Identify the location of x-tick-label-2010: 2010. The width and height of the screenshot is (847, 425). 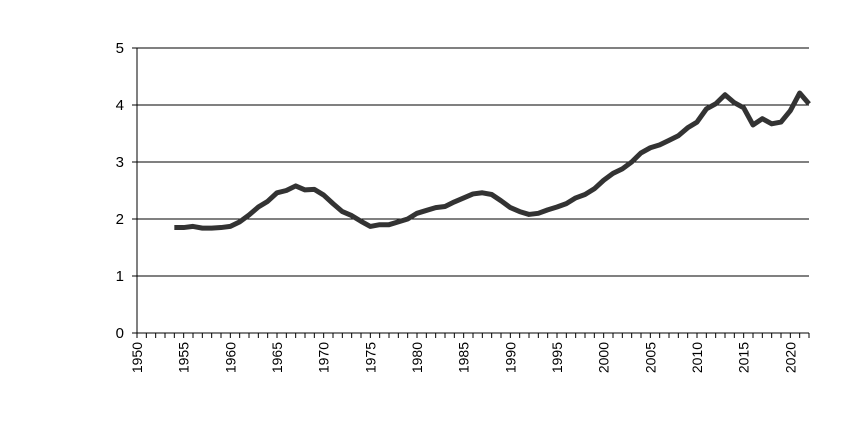
(697, 357).